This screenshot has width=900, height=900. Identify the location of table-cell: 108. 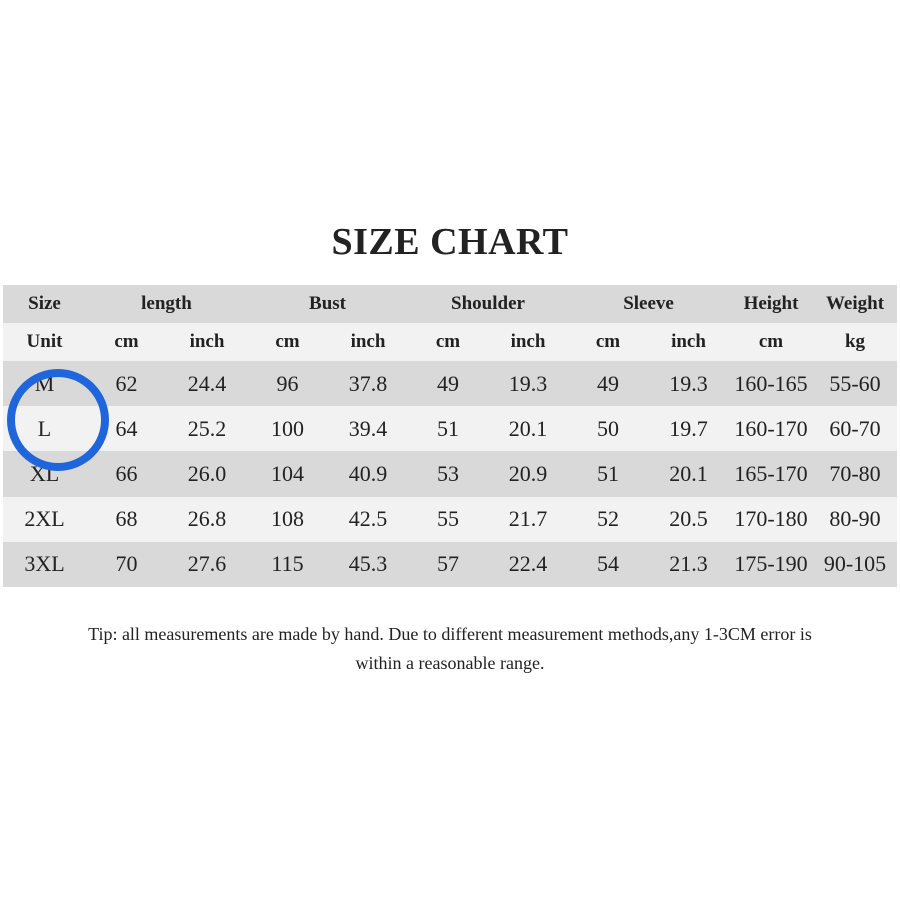
(287, 519).